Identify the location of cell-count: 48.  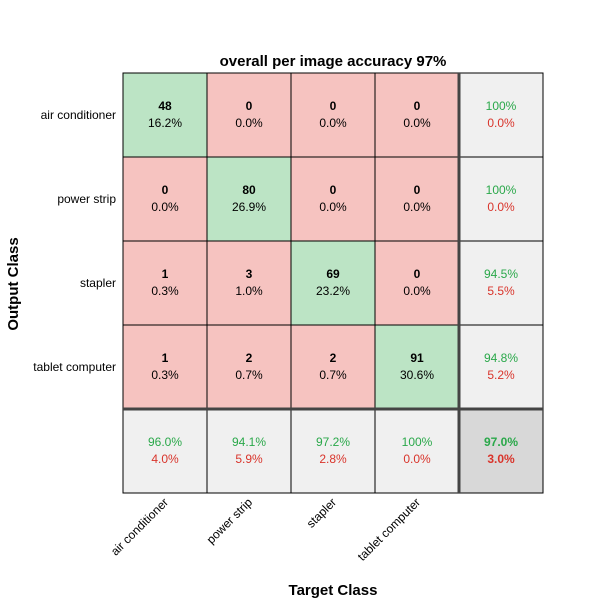
(165, 106).